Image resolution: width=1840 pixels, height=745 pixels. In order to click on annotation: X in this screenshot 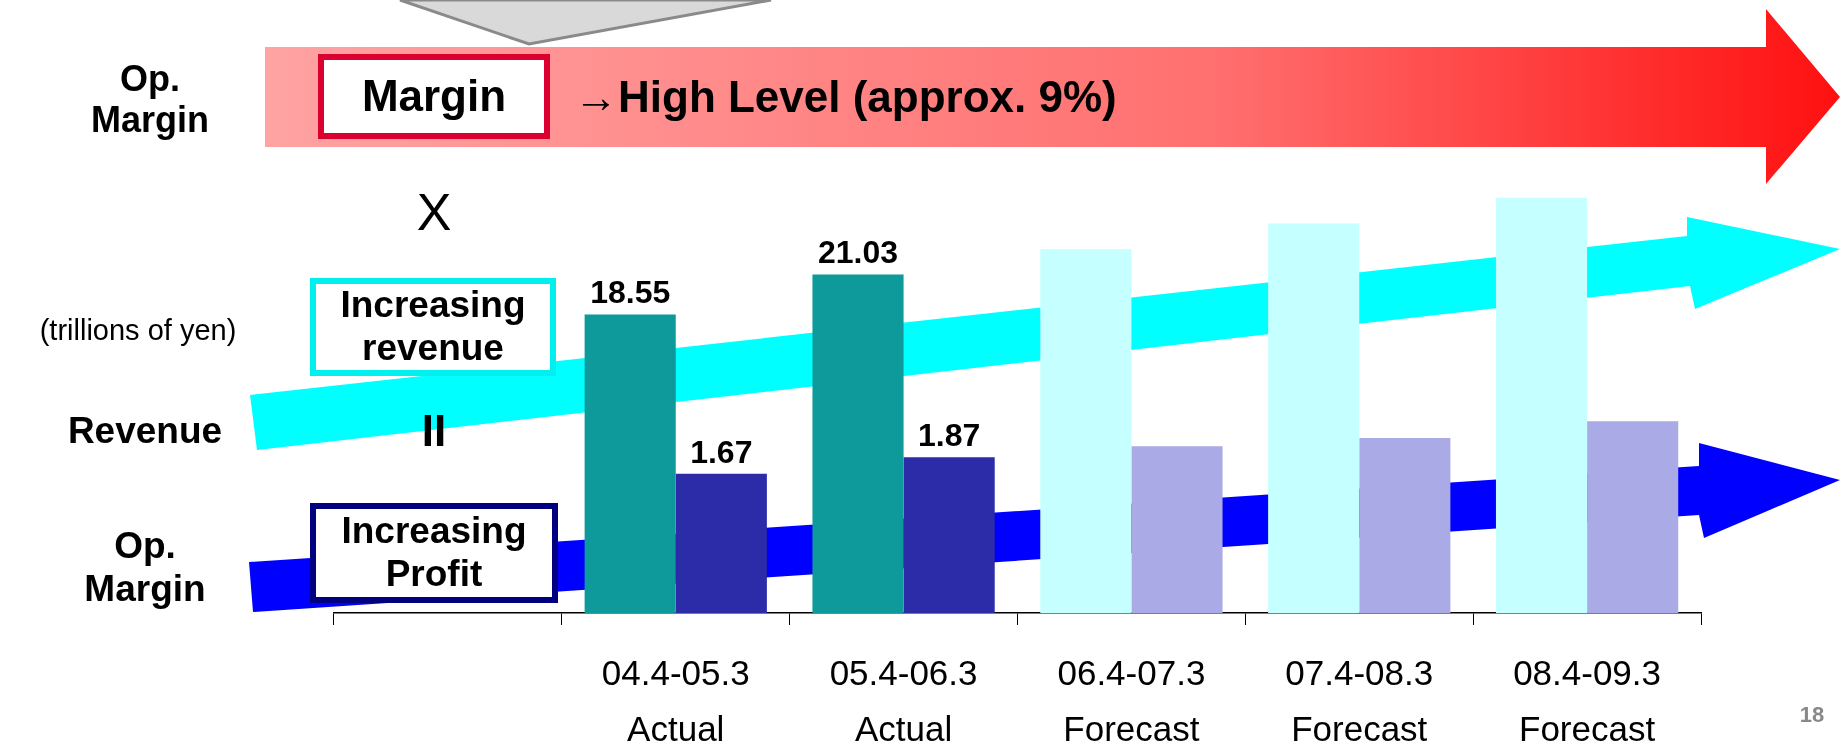, I will do `click(434, 213)`.